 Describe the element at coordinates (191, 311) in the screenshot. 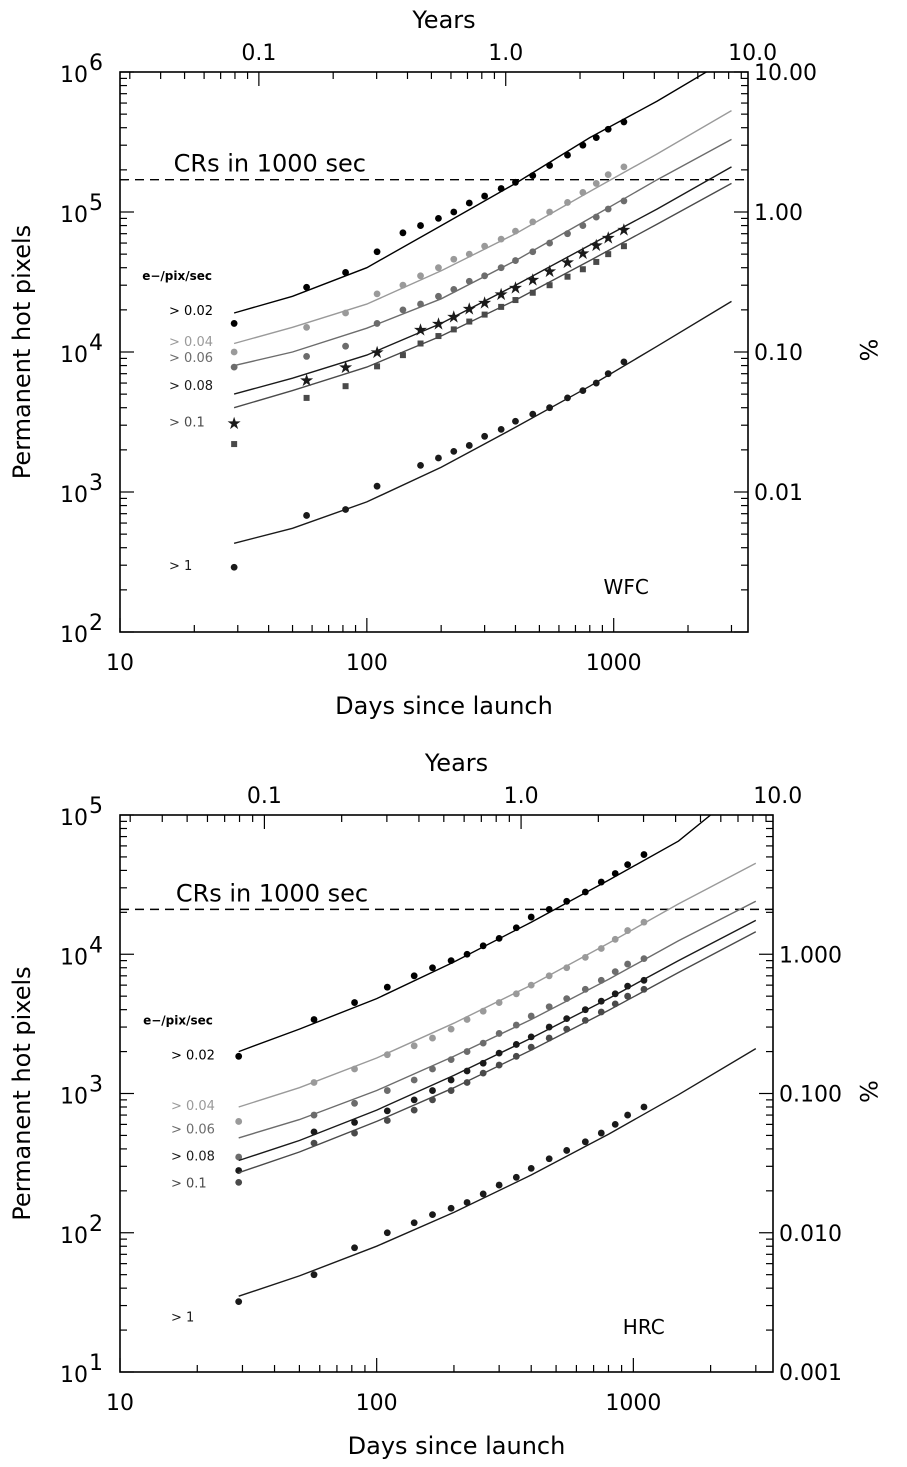

I see `legend-entry: > 0.02` at that location.